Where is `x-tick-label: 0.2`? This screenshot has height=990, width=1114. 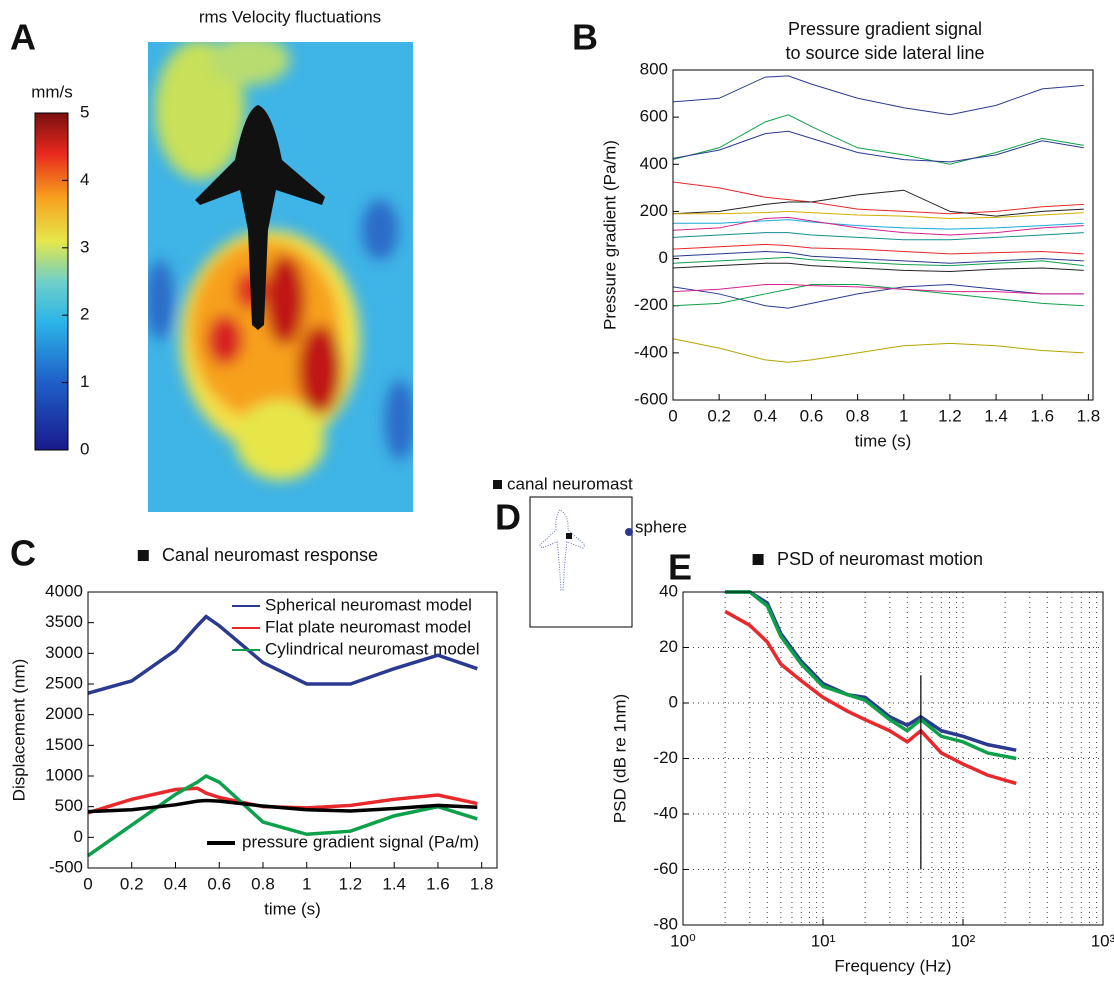
x-tick-label: 0.2 is located at coordinates (132, 883).